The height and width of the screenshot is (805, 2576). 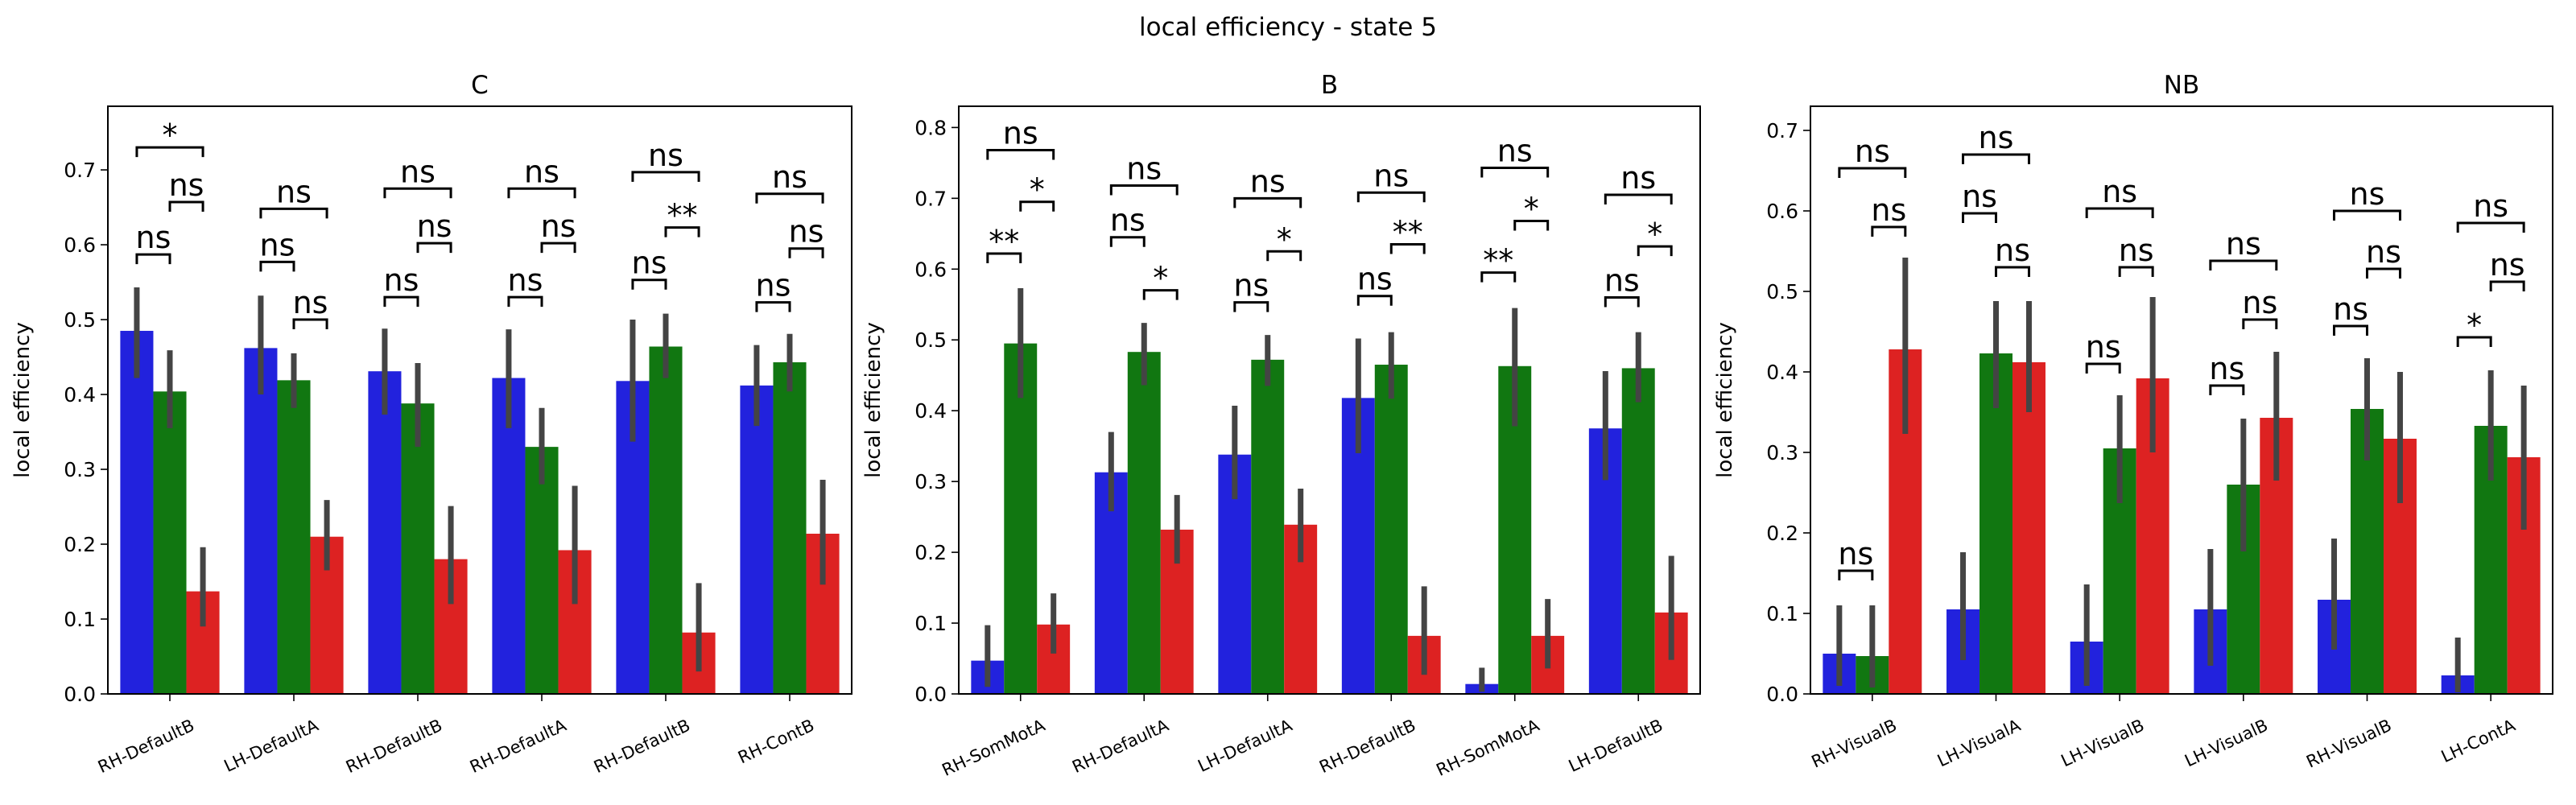 I want to click on y-tick-label: 0.0, so click(x=1782, y=694).